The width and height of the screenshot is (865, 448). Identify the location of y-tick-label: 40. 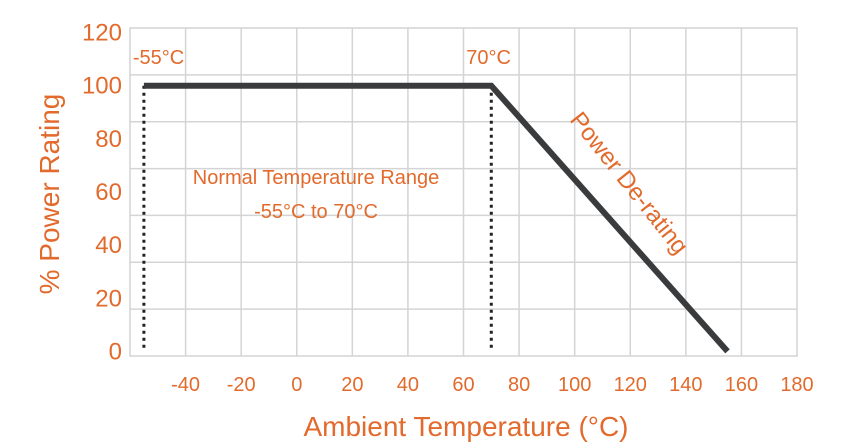
(108, 245).